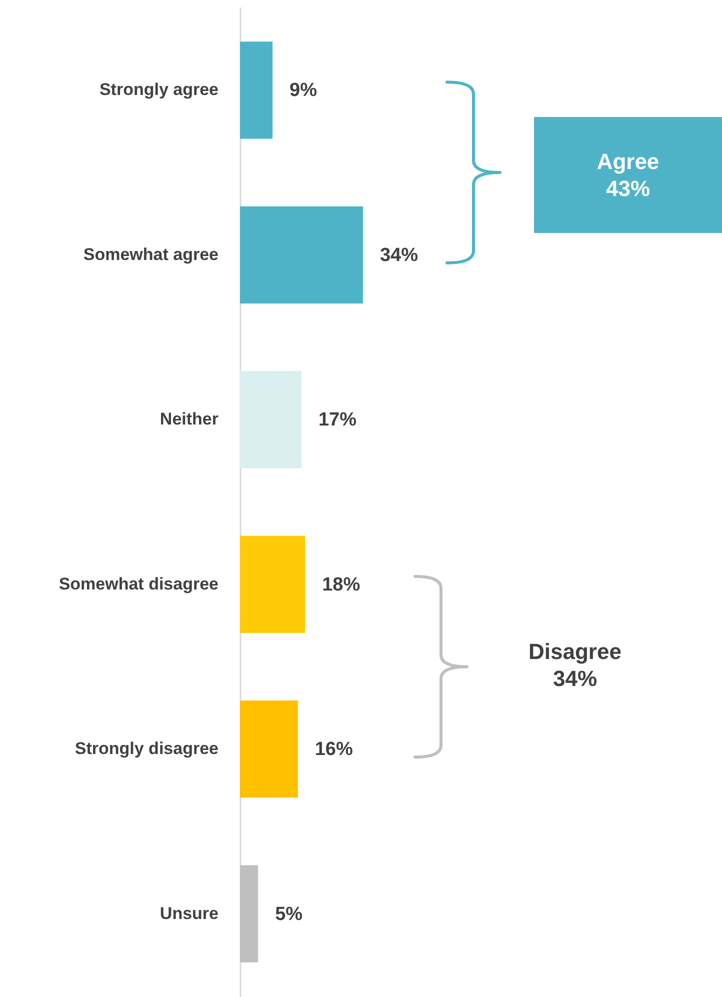 This screenshot has height=997, width=722. I want to click on data-label: 18%, so click(341, 585).